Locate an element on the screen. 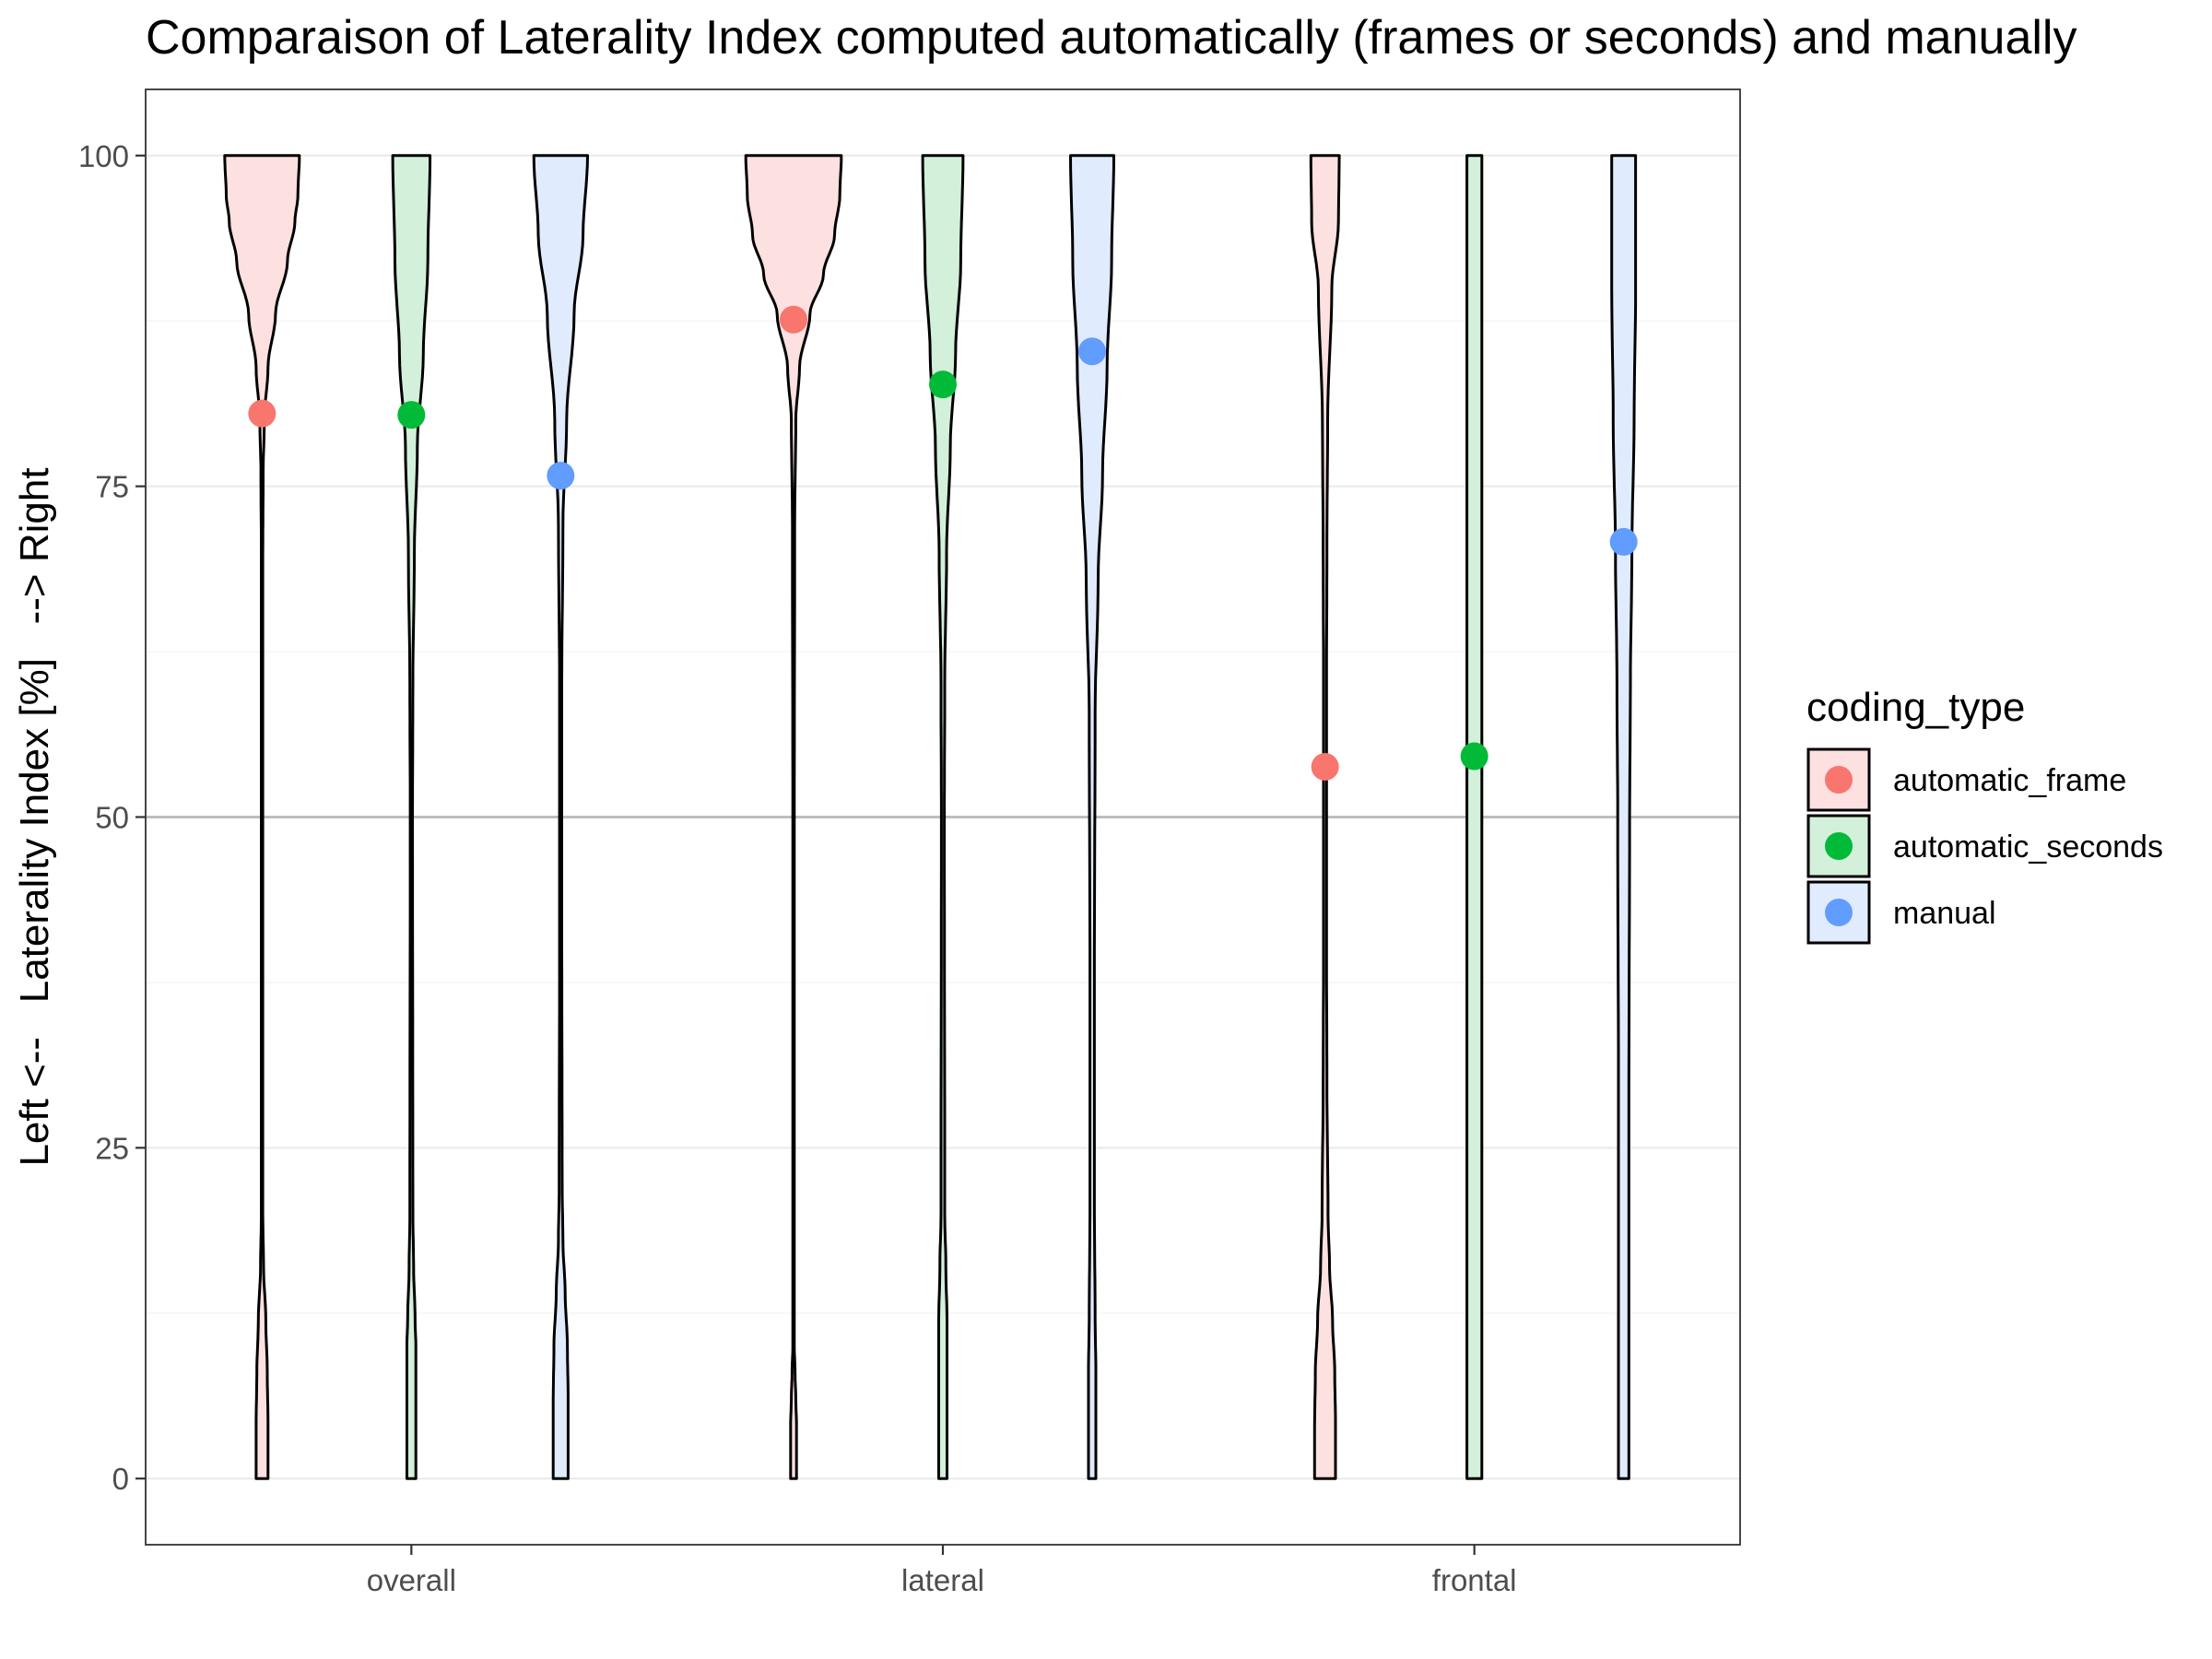  y-axis: 0 25 50 75 100 is located at coordinates (112, 817).